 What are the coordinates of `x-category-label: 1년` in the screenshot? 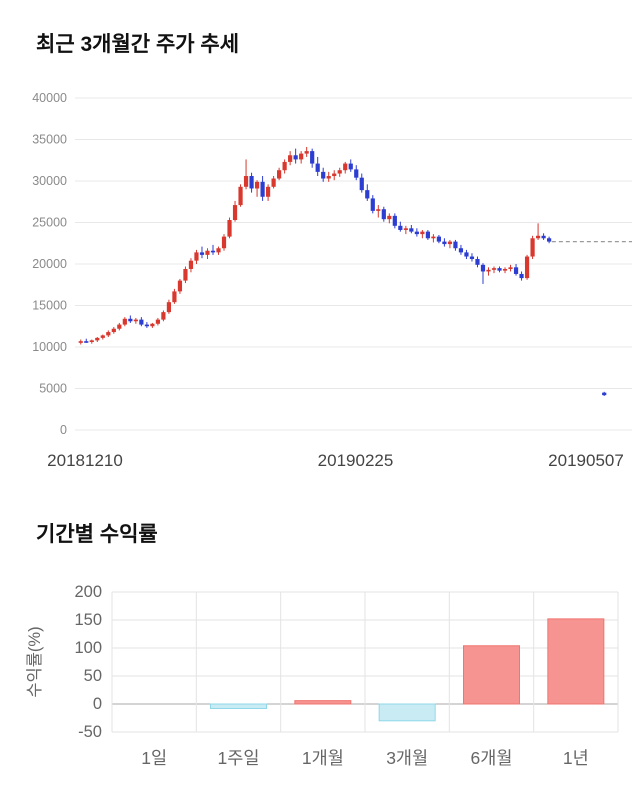 It's located at (576, 758).